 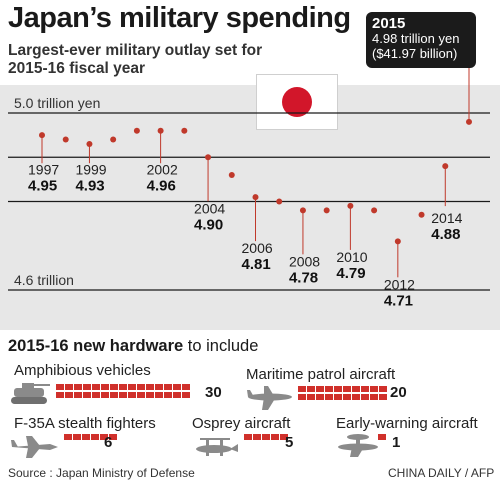 What do you see at coordinates (321, 374) in the screenshot?
I see `hardware-name-maritime: Maritime patrol aircraft` at bounding box center [321, 374].